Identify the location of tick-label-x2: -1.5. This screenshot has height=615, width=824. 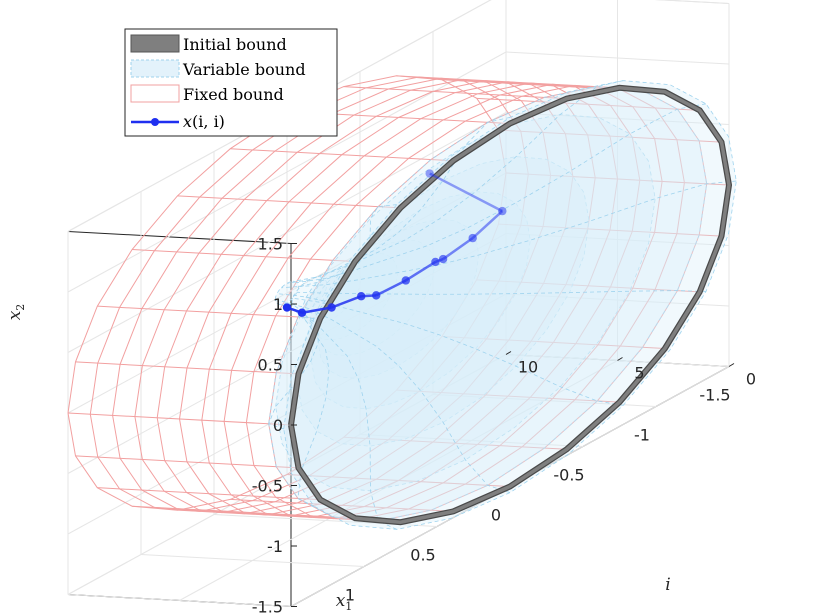
(267, 606).